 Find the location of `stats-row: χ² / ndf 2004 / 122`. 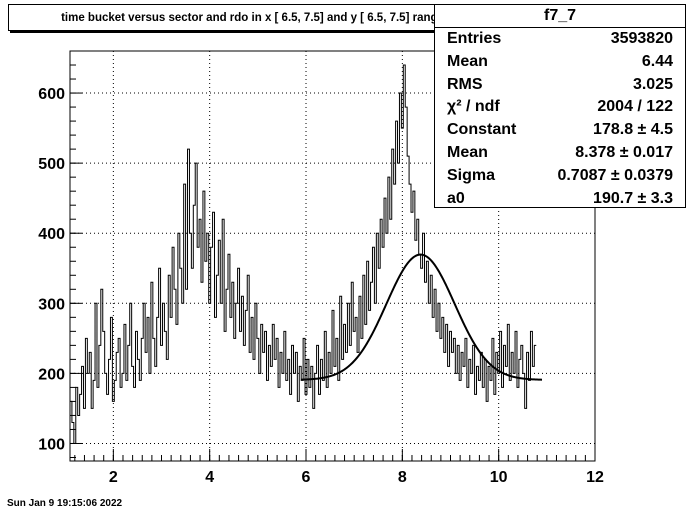

stats-row: χ² / ndf 2004 / 122 is located at coordinates (560, 107).